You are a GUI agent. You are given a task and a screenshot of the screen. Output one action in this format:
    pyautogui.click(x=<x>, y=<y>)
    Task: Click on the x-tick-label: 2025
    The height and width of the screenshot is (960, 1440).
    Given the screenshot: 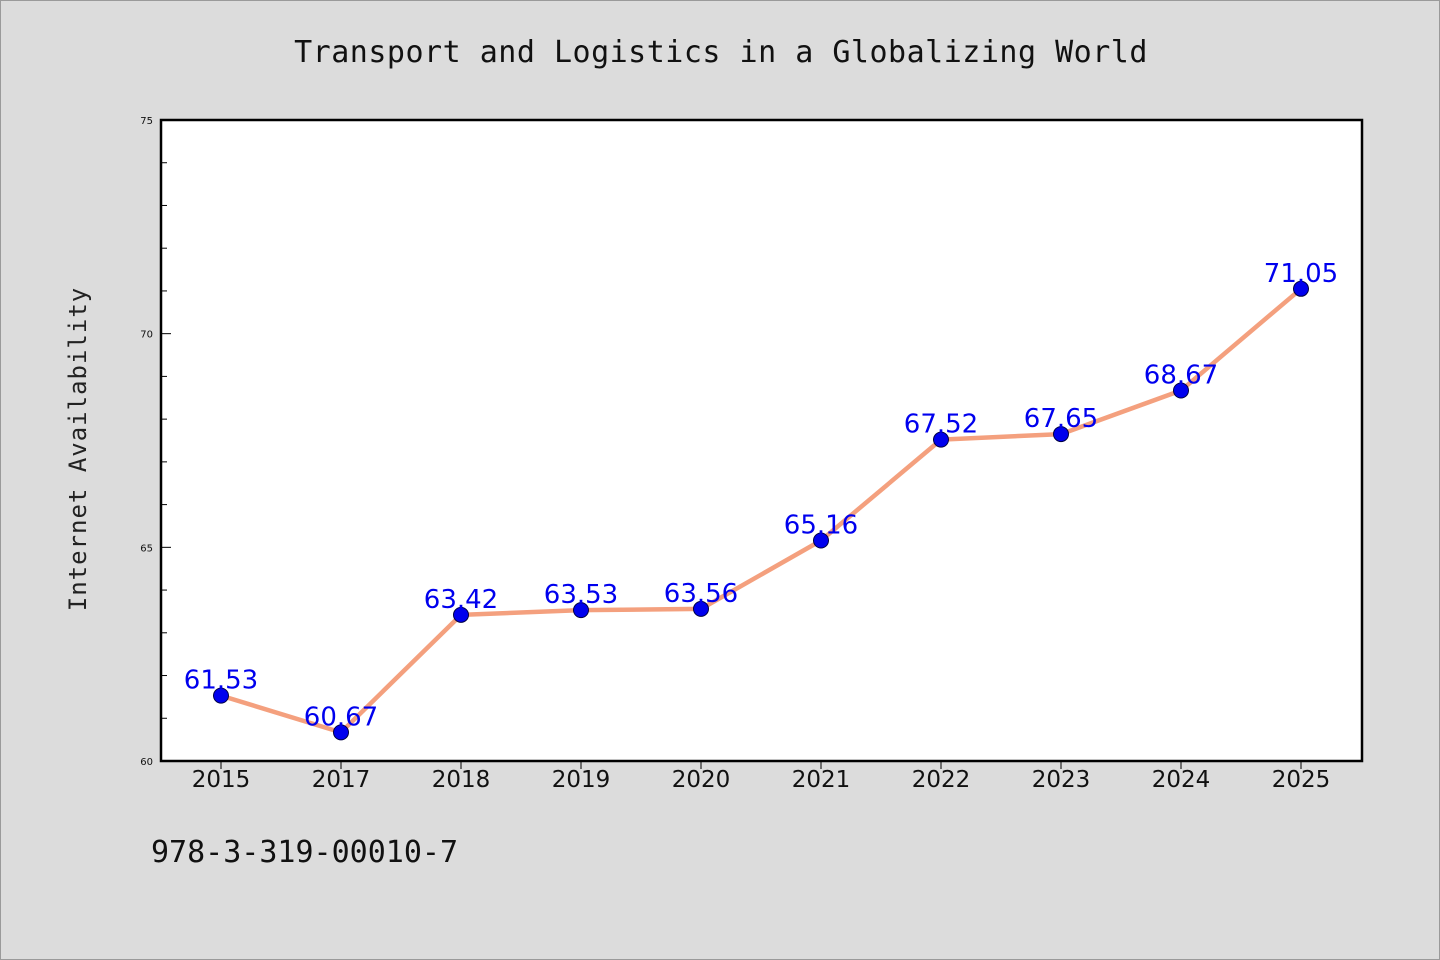 What is the action you would take?
    pyautogui.click(x=1301, y=780)
    